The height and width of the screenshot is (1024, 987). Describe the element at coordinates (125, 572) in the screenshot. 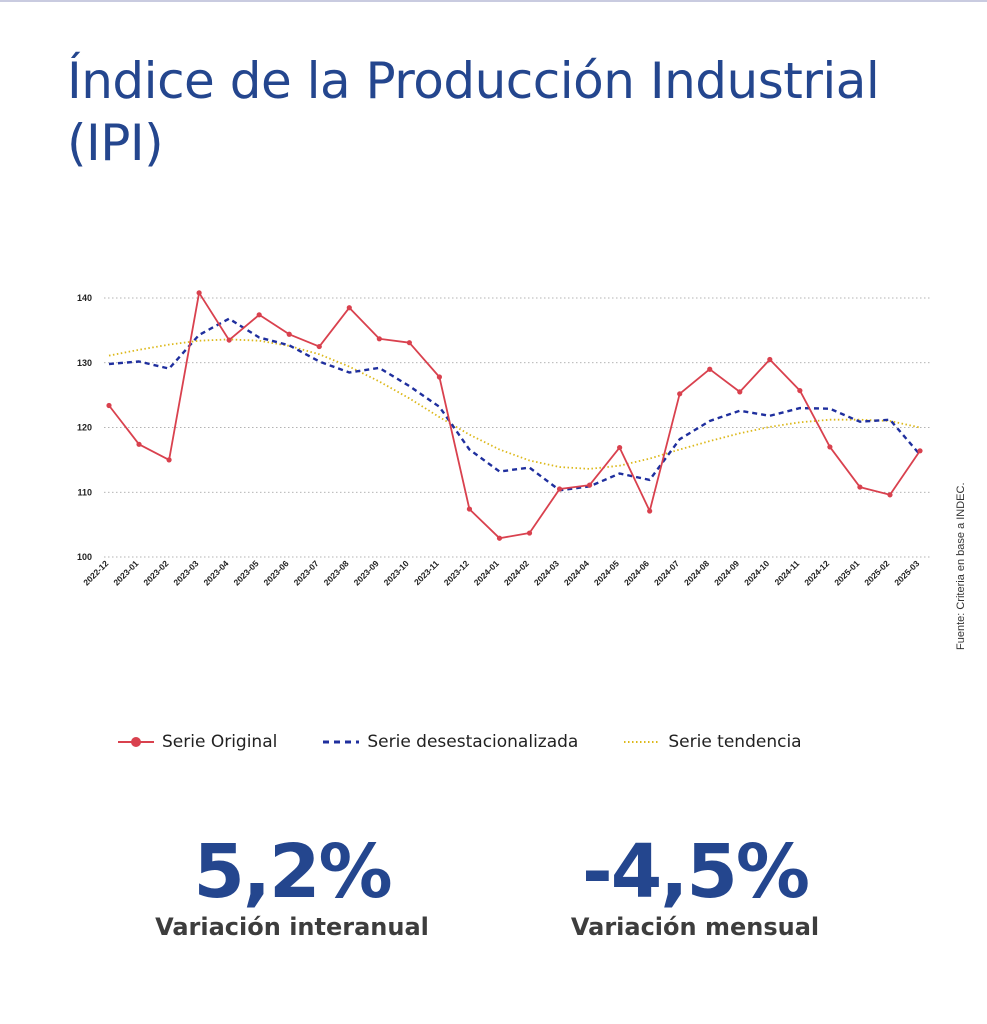

I see `x-tick-label: 2023-01` at that location.